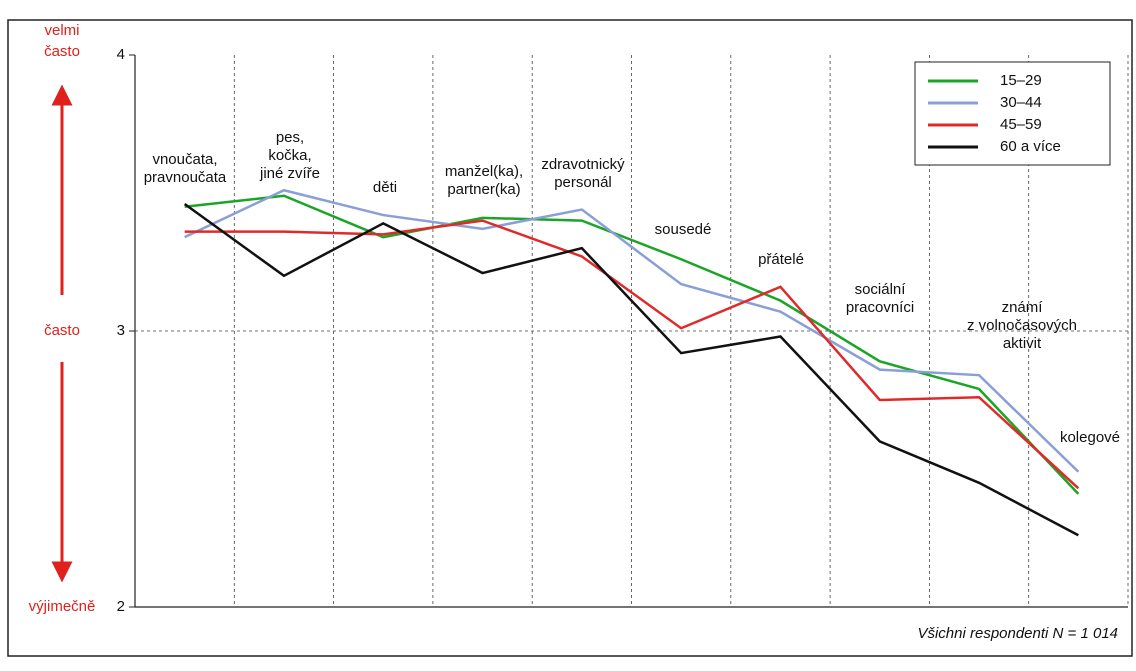  I want to click on legend-label: 30–44, so click(1021, 102).